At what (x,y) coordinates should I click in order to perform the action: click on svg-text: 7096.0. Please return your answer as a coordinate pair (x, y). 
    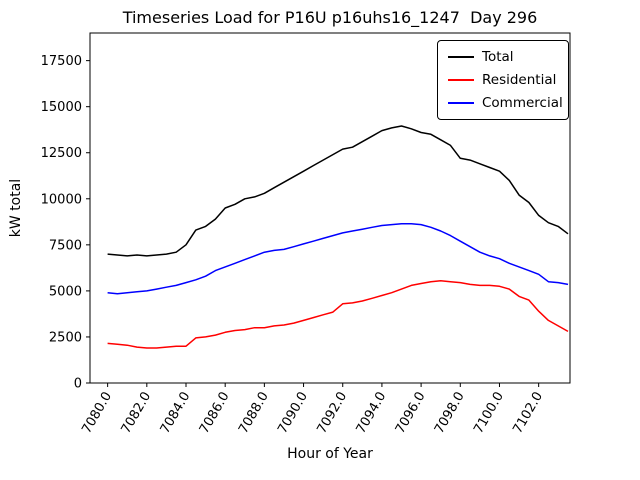
    Looking at the image, I should click on (411, 413).